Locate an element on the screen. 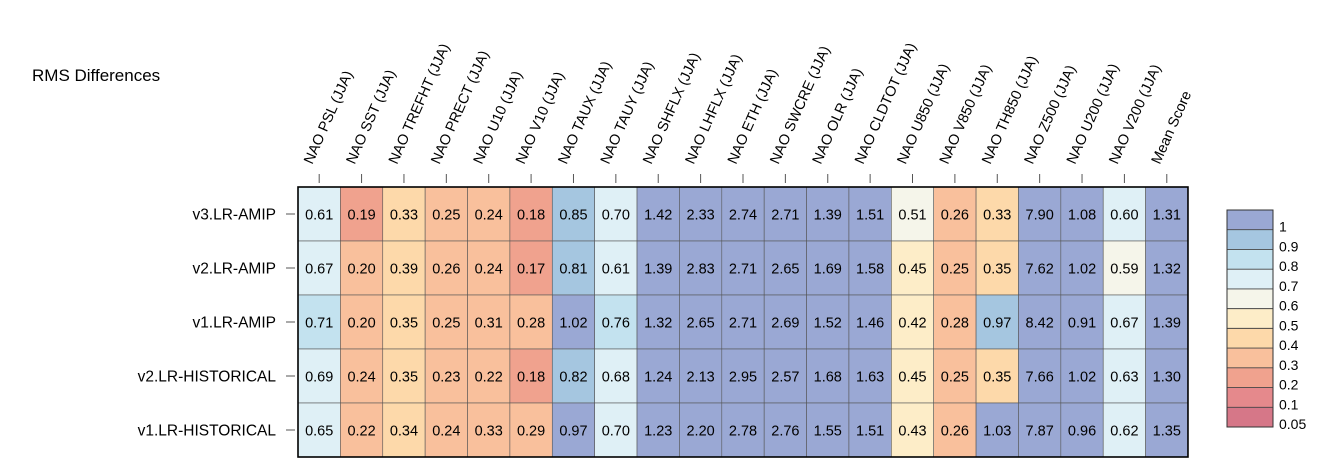 This screenshot has width=1329, height=470. cell-value-label: 0.34 is located at coordinates (404, 432).